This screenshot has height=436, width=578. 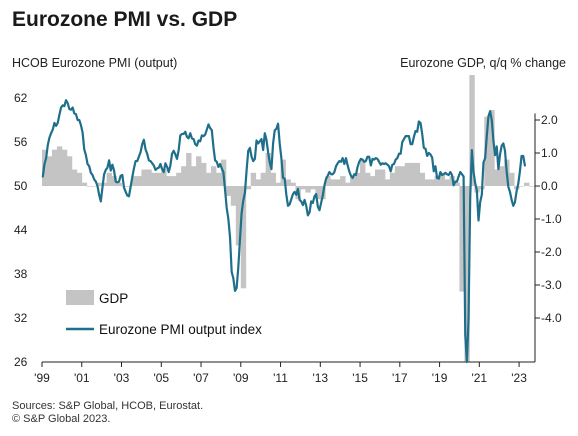 What do you see at coordinates (551, 252) in the screenshot?
I see `right-tick-label: -2.0` at bounding box center [551, 252].